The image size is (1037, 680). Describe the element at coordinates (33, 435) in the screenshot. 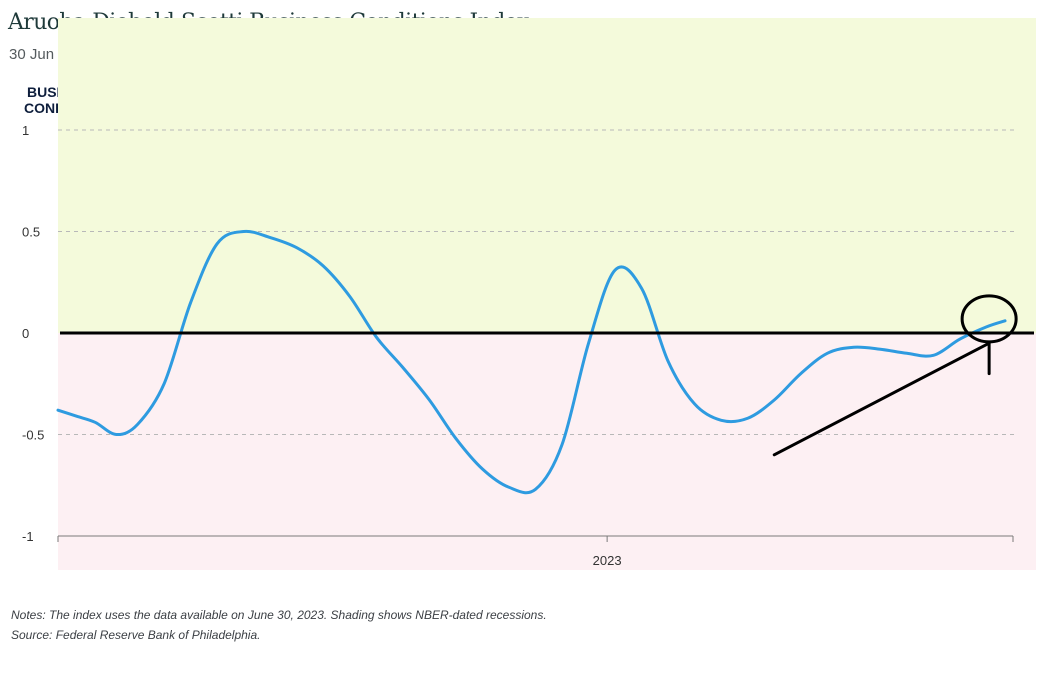

I see `y-tick-label: -0.5` at that location.